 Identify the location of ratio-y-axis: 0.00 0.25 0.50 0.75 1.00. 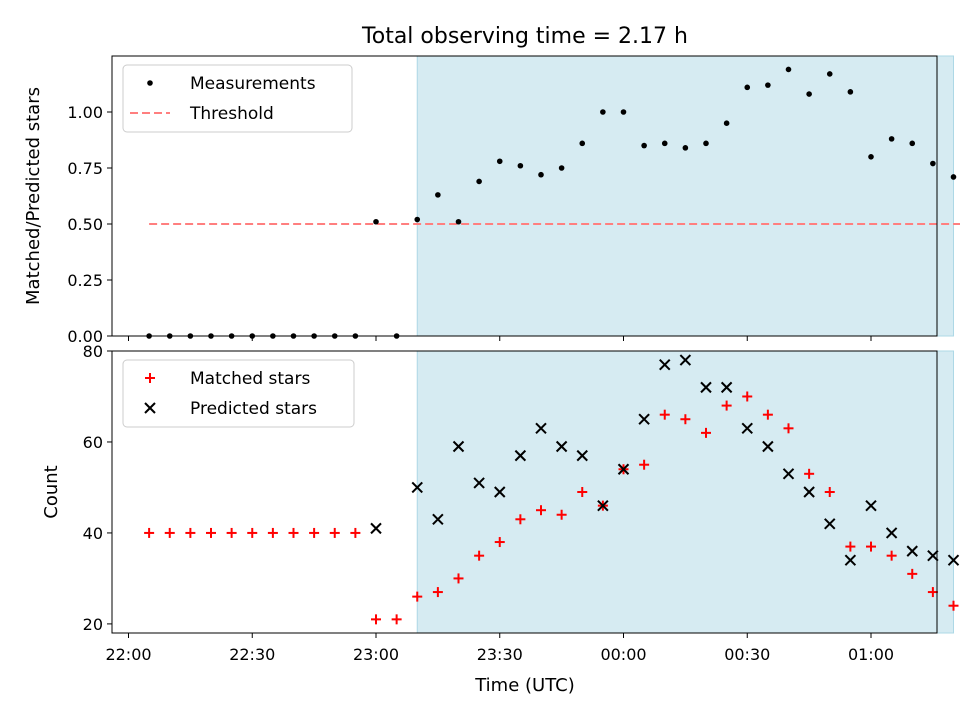
(89, 224).